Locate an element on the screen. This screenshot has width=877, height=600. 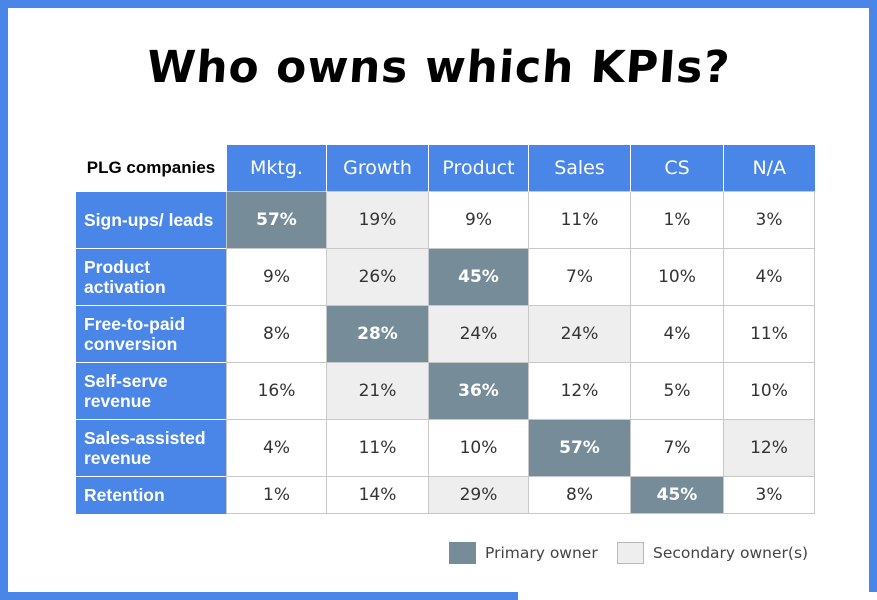
table-cell: 21% is located at coordinates (377, 391).